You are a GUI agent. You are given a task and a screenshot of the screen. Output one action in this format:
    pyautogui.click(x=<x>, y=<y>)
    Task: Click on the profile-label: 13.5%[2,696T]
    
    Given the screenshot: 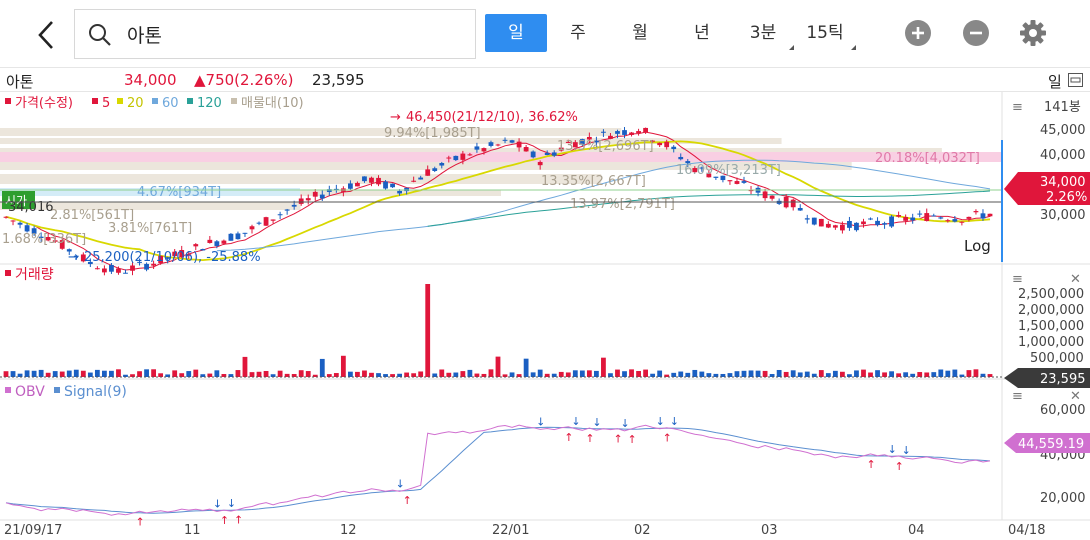 What is the action you would take?
    pyautogui.click(x=605, y=146)
    